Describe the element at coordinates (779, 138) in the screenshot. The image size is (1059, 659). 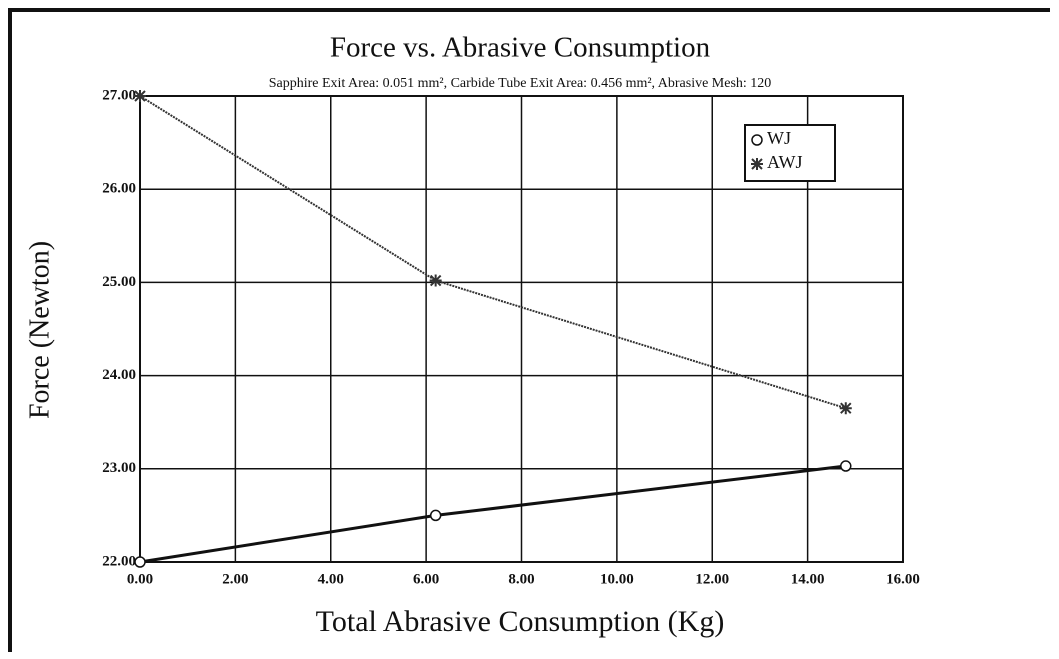
I see `legend-label: WJ` at that location.